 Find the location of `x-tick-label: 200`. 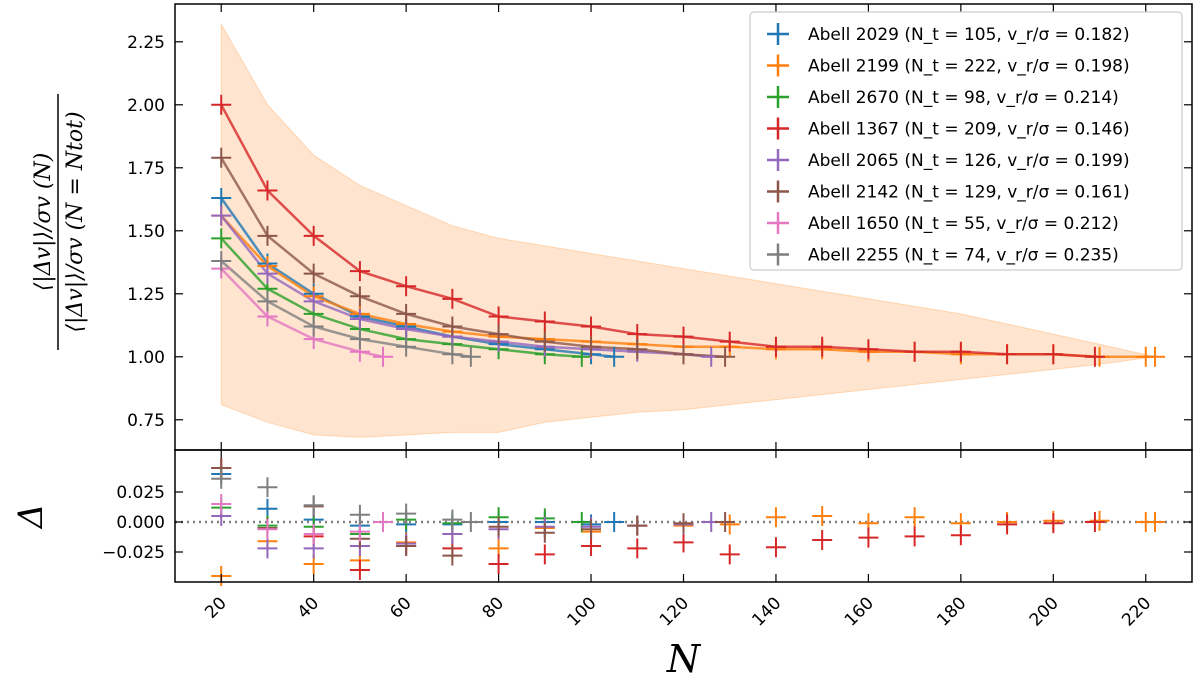

x-tick-label: 200 is located at coordinates (1044, 611).